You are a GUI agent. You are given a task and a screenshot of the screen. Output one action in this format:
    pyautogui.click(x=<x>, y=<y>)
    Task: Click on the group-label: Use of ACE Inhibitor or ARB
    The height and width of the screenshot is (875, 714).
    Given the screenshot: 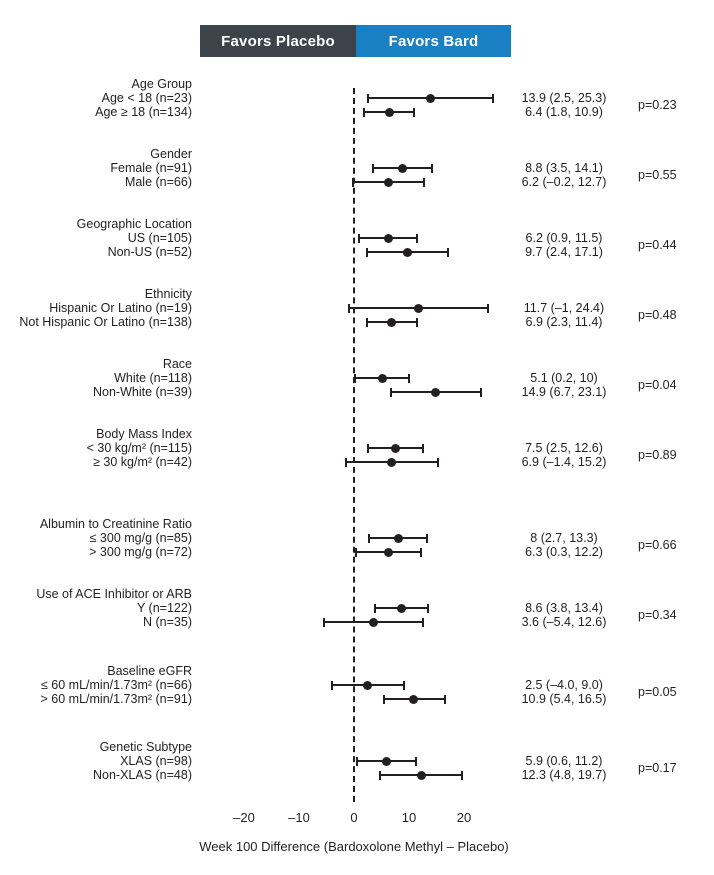 What is the action you would take?
    pyautogui.click(x=114, y=594)
    